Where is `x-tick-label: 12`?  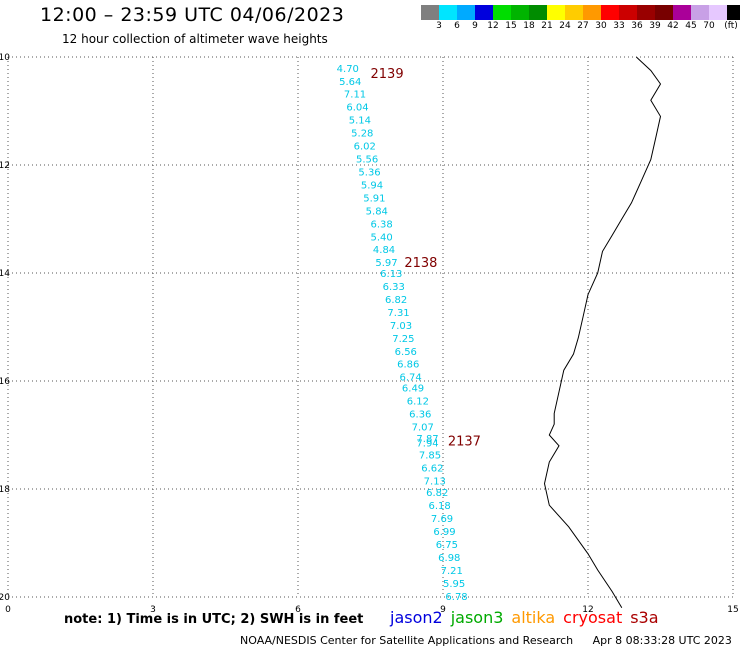 x-tick-label: 12 is located at coordinates (587, 610).